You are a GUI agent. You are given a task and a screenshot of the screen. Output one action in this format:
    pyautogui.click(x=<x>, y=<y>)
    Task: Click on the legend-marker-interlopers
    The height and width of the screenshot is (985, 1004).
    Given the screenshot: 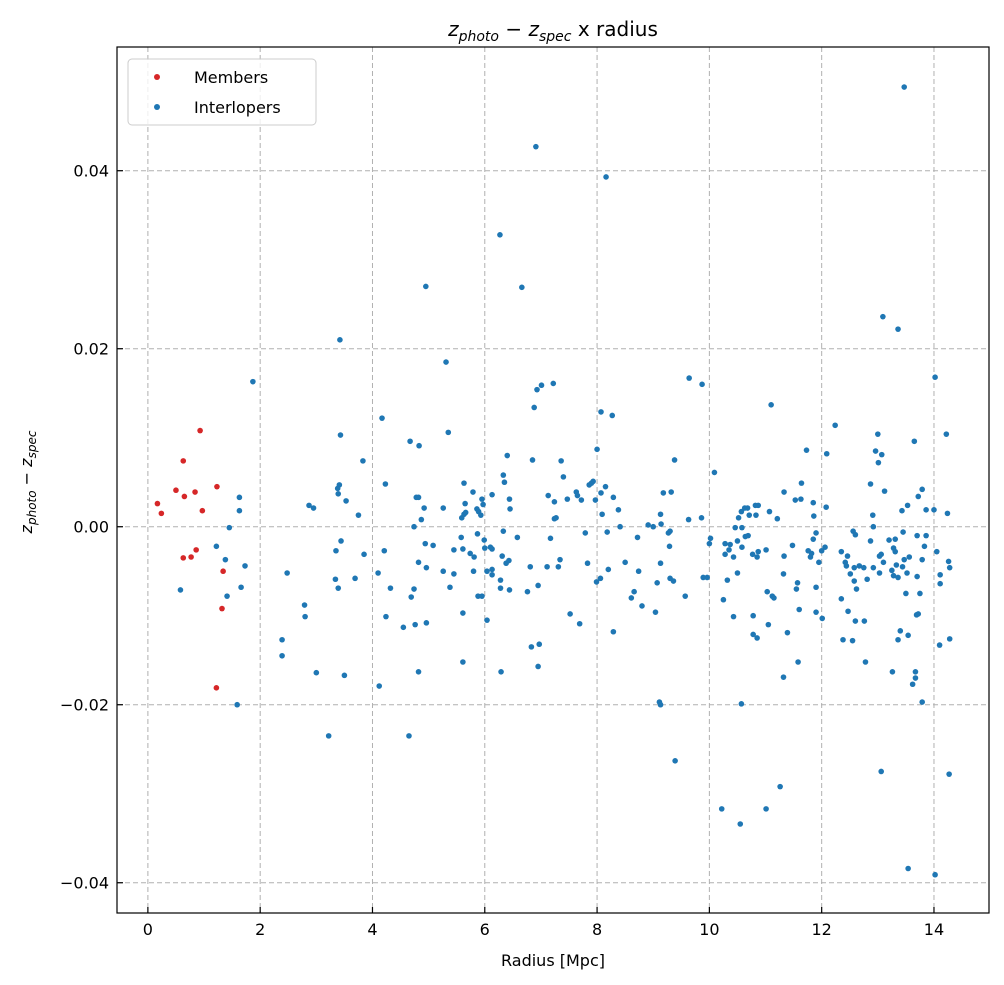 What is the action you would take?
    pyautogui.click(x=157, y=107)
    